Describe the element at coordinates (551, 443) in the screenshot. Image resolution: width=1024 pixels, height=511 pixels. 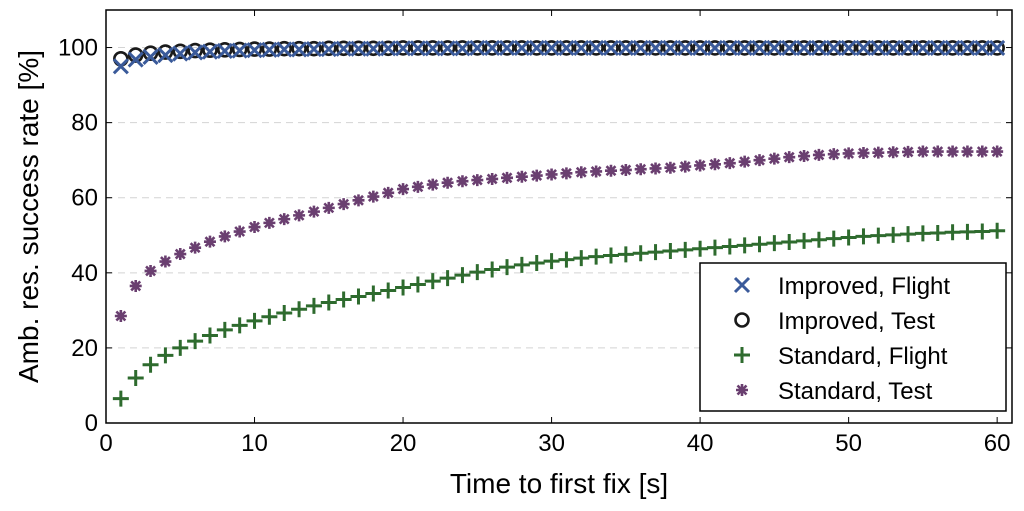
I see `x-tick-label: 30` at that location.